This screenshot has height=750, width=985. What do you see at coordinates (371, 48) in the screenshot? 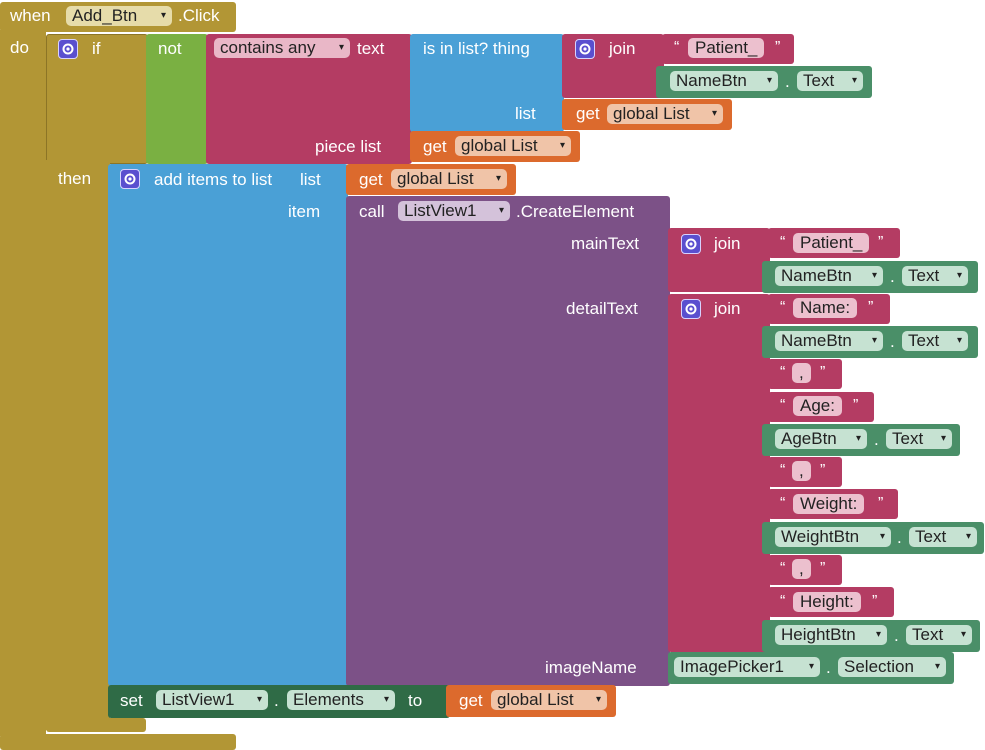
I see `text-socket-label: text` at bounding box center [371, 48].